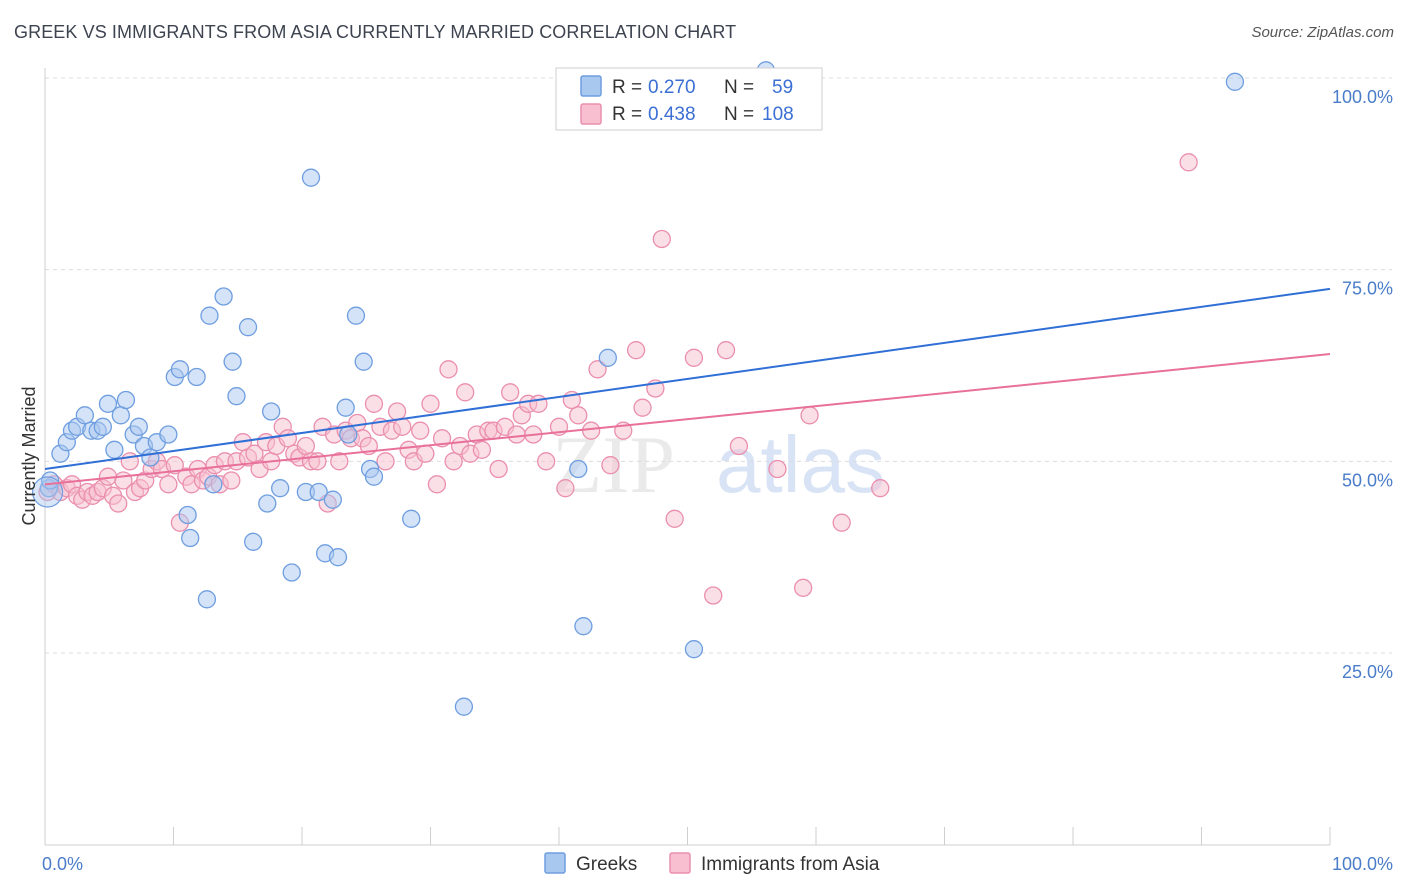 This screenshot has width=1406, height=892. Describe the element at coordinates (739, 87) in the screenshot. I see `legend-n-label-1: N =` at that location.